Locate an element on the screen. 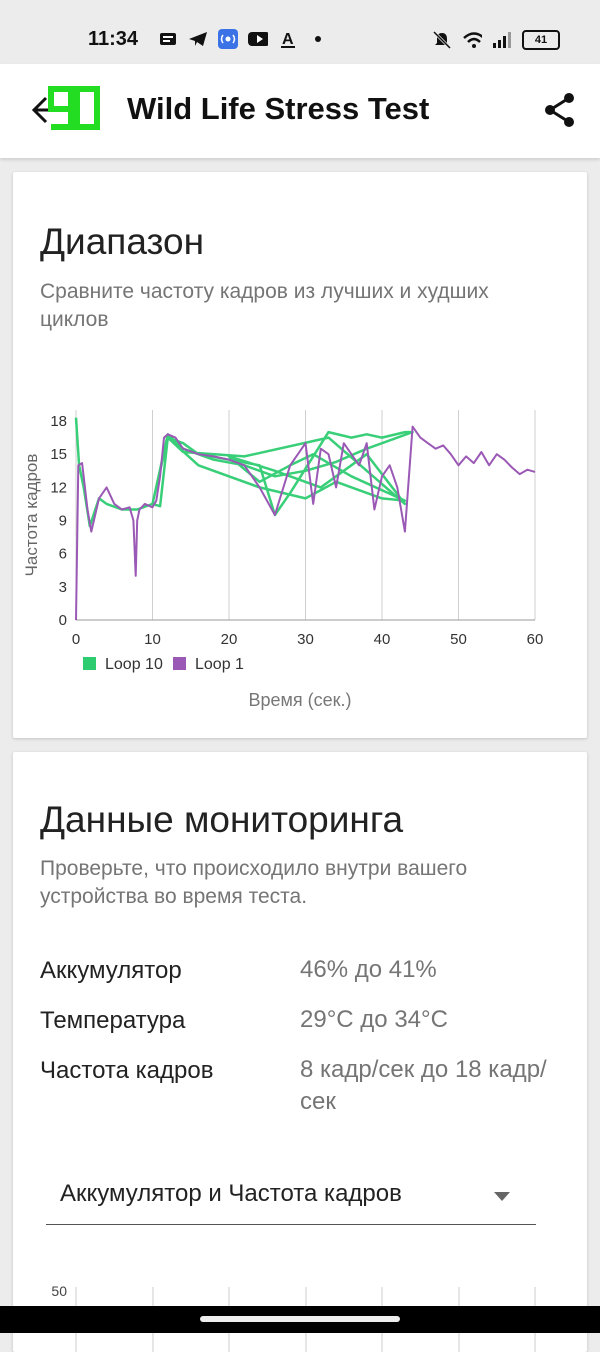 The width and height of the screenshot is (600, 1352). share-icon is located at coordinates (559, 110).